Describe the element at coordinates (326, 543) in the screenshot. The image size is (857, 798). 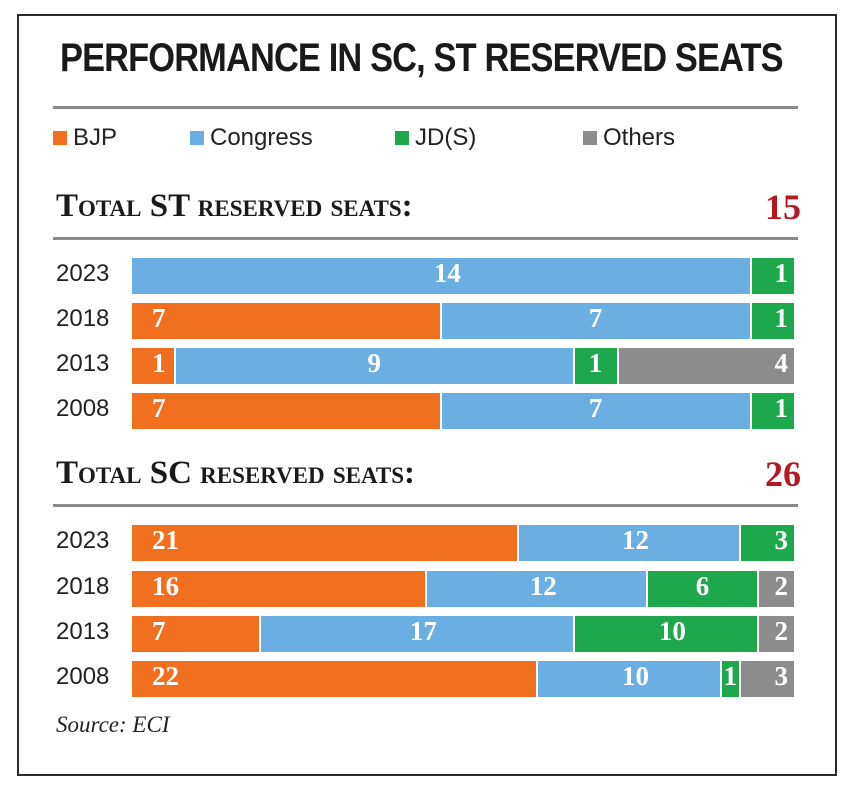
I see `sc-bar-segment: 21` at that location.